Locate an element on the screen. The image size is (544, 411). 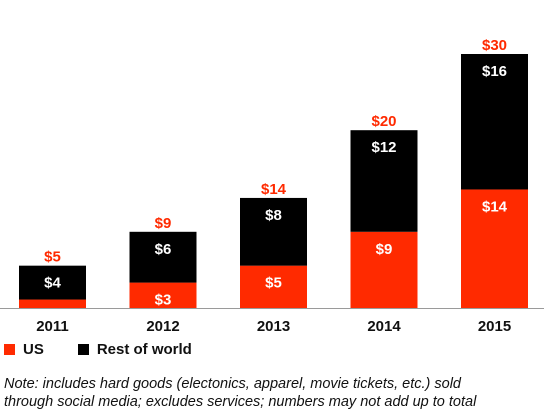
x-tick-label-2011: 2011 is located at coordinates (52, 326).